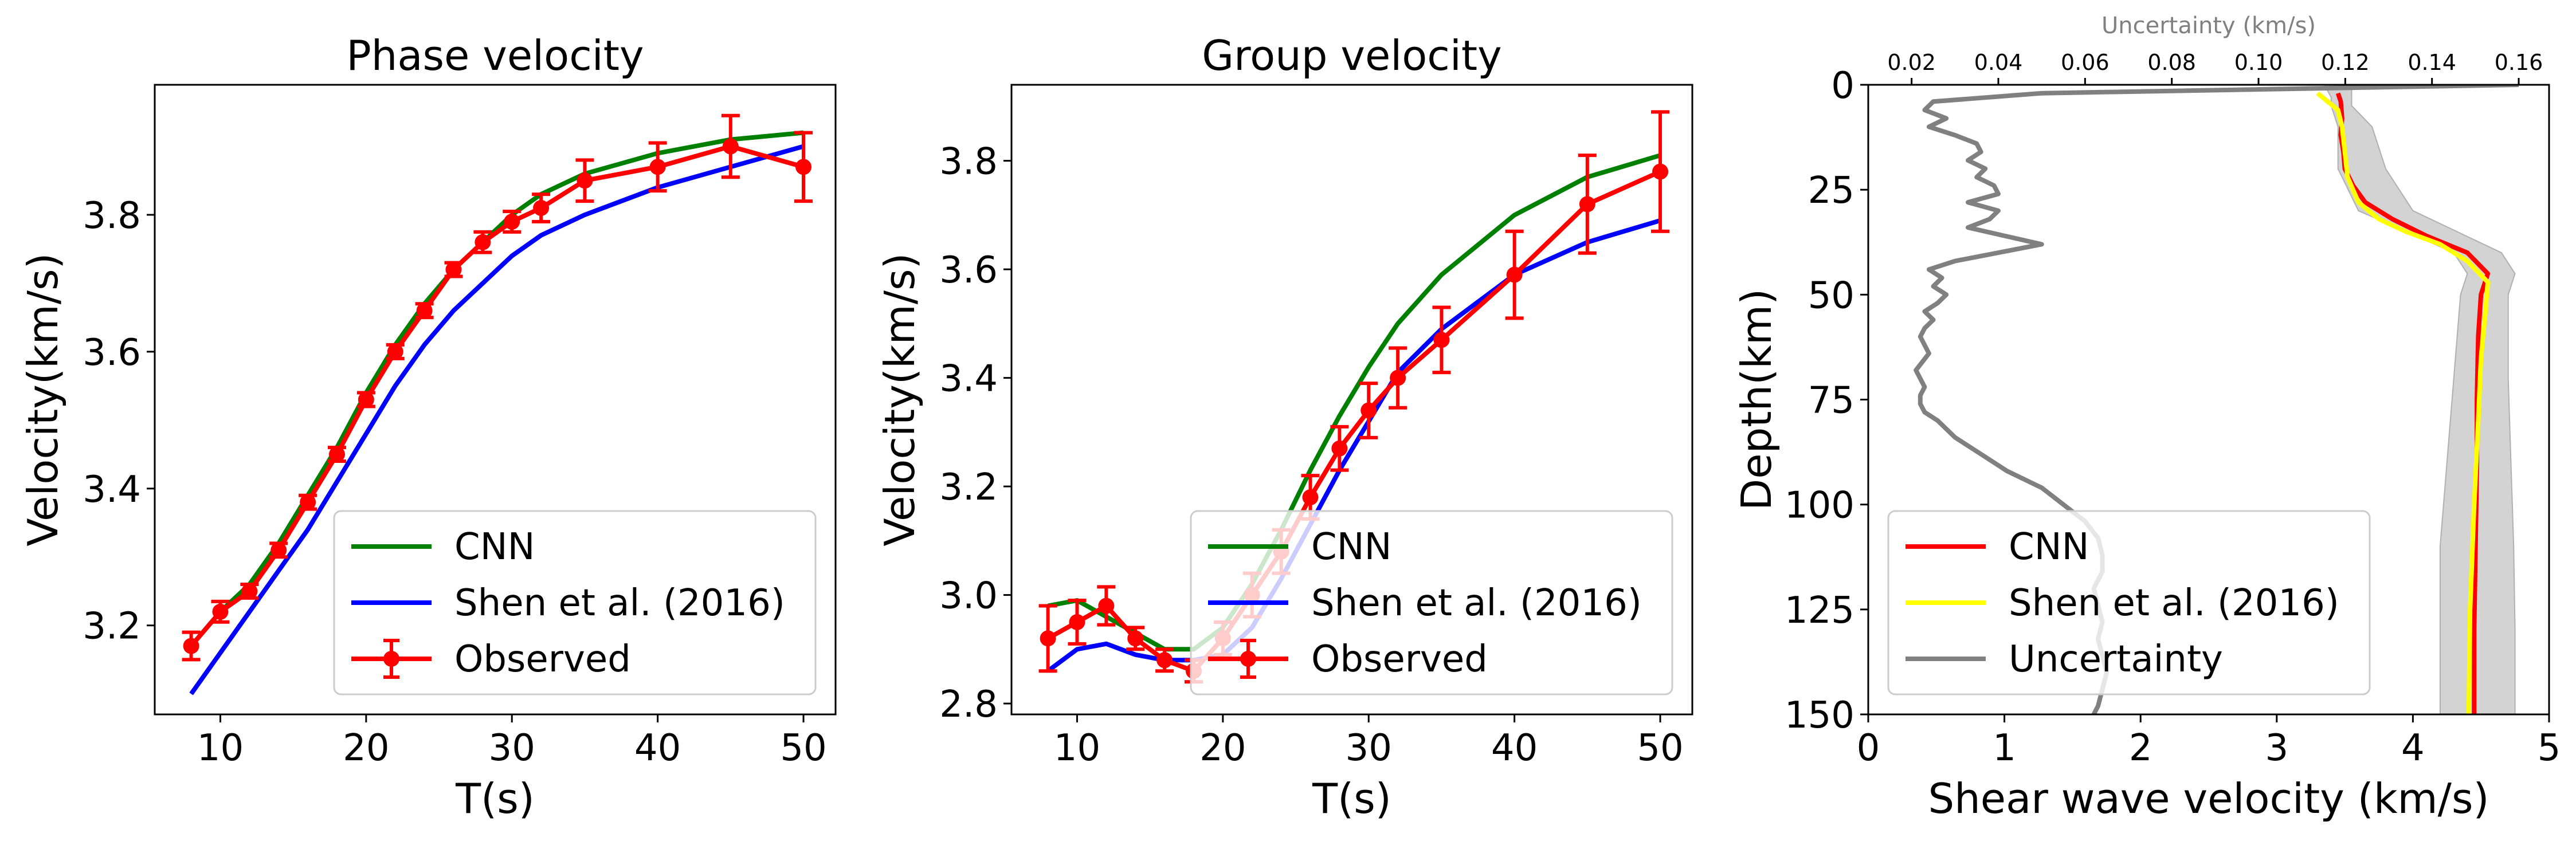  Describe the element at coordinates (1831, 295) in the screenshot. I see `y-tick-label: 50` at that location.